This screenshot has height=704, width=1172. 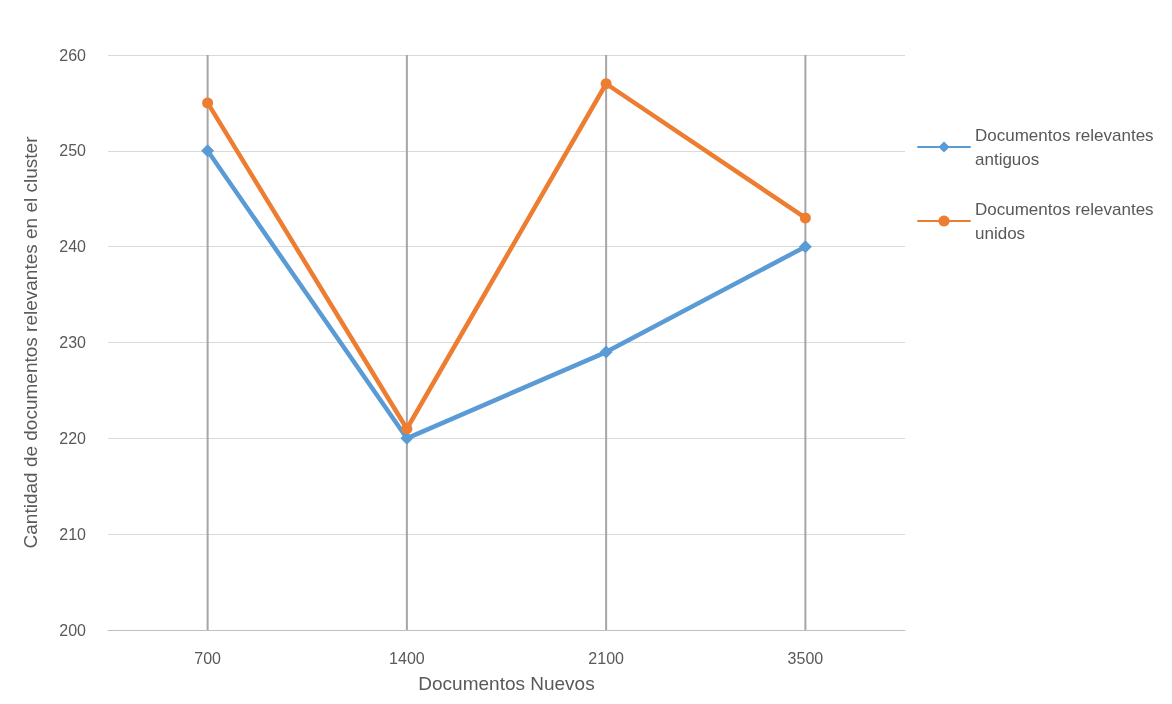 What do you see at coordinates (73, 151) in the screenshot?
I see `y-tick-label: 250` at bounding box center [73, 151].